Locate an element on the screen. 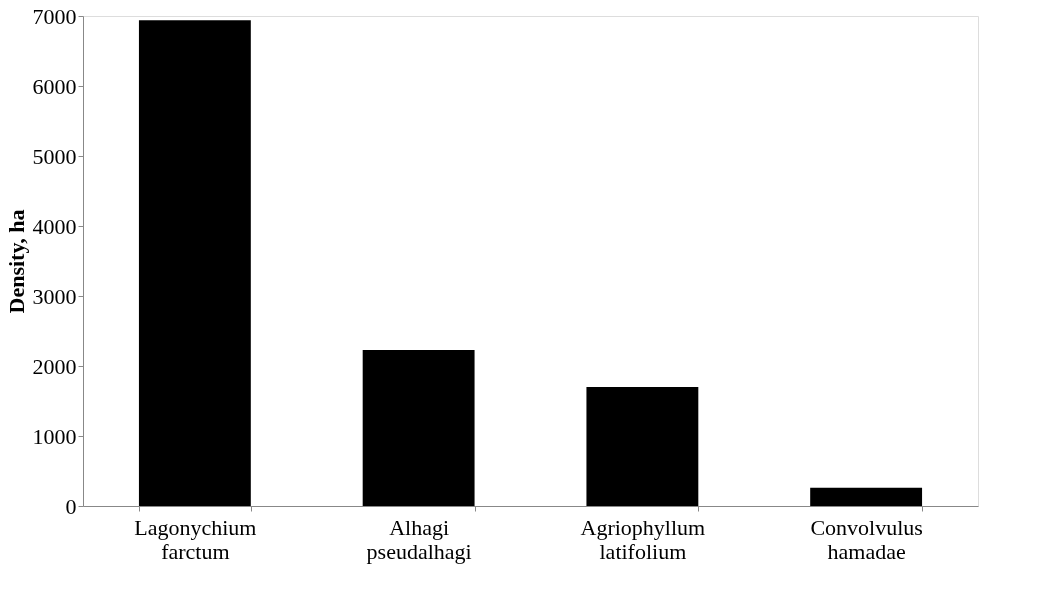 Image resolution: width=1046 pixels, height=612 pixels. y-tick-label: 7000 is located at coordinates (54, 16).